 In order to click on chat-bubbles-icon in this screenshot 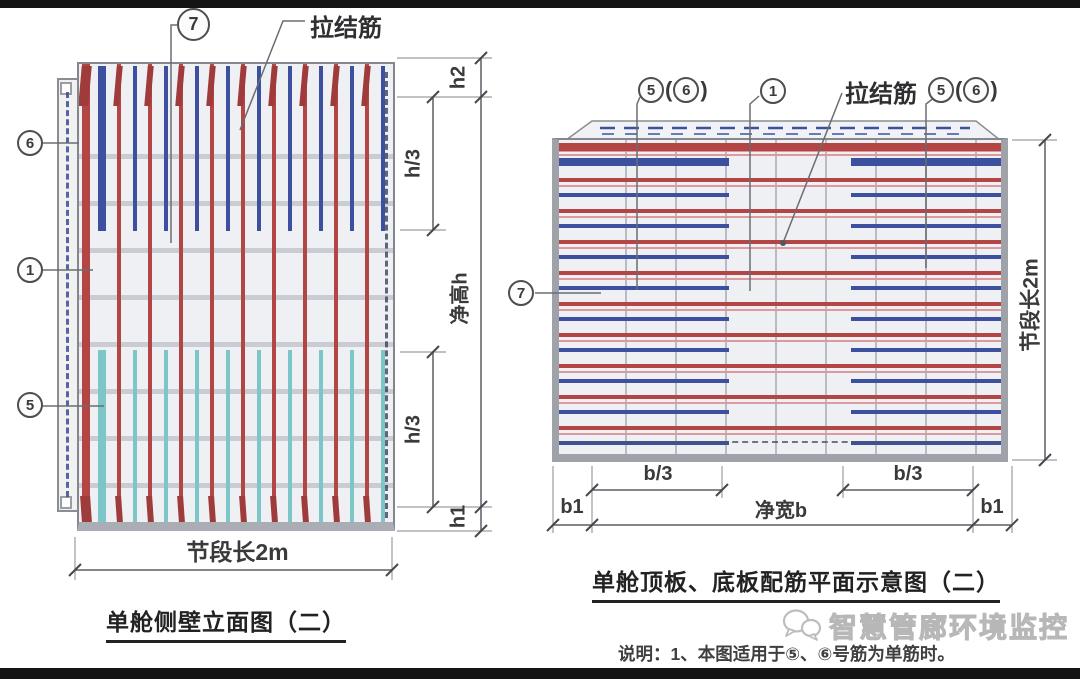, I will do `click(802, 625)`.